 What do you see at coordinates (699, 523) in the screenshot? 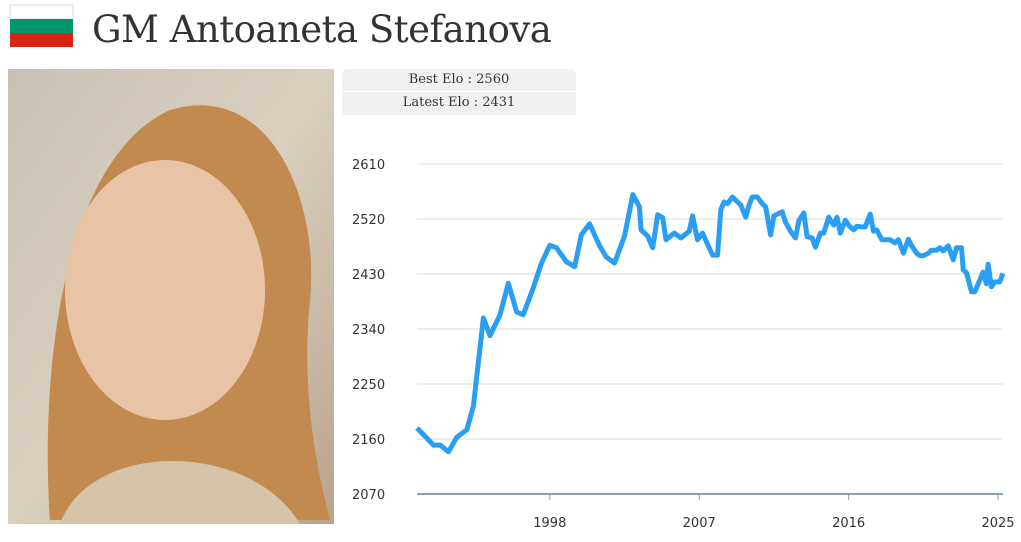
I see `x-tick-label: 2007` at bounding box center [699, 523].